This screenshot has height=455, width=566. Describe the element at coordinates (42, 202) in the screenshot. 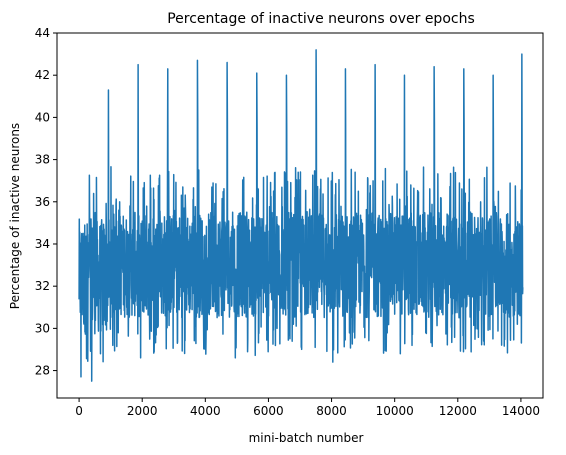

I see `y-tick-label: 36` at that location.